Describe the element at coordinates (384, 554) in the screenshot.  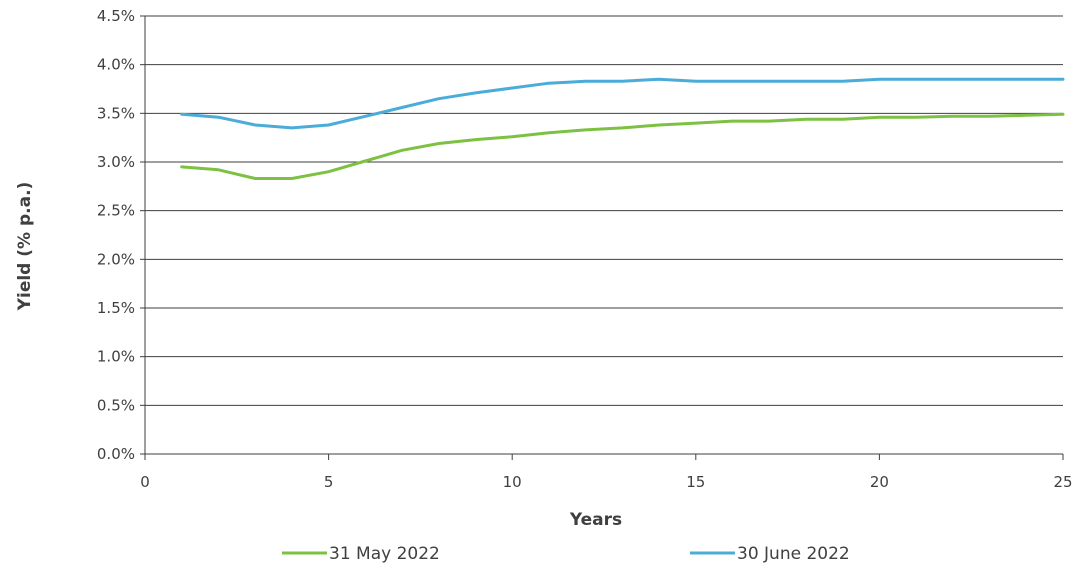
I see `legend-label: 31 May 2022` at that location.